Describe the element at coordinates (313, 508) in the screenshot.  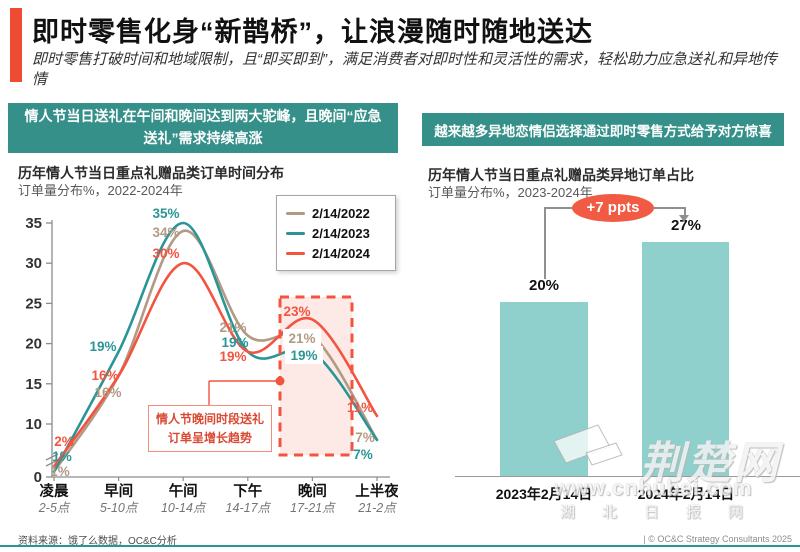
I see `x-time-label: 17-21点` at that location.